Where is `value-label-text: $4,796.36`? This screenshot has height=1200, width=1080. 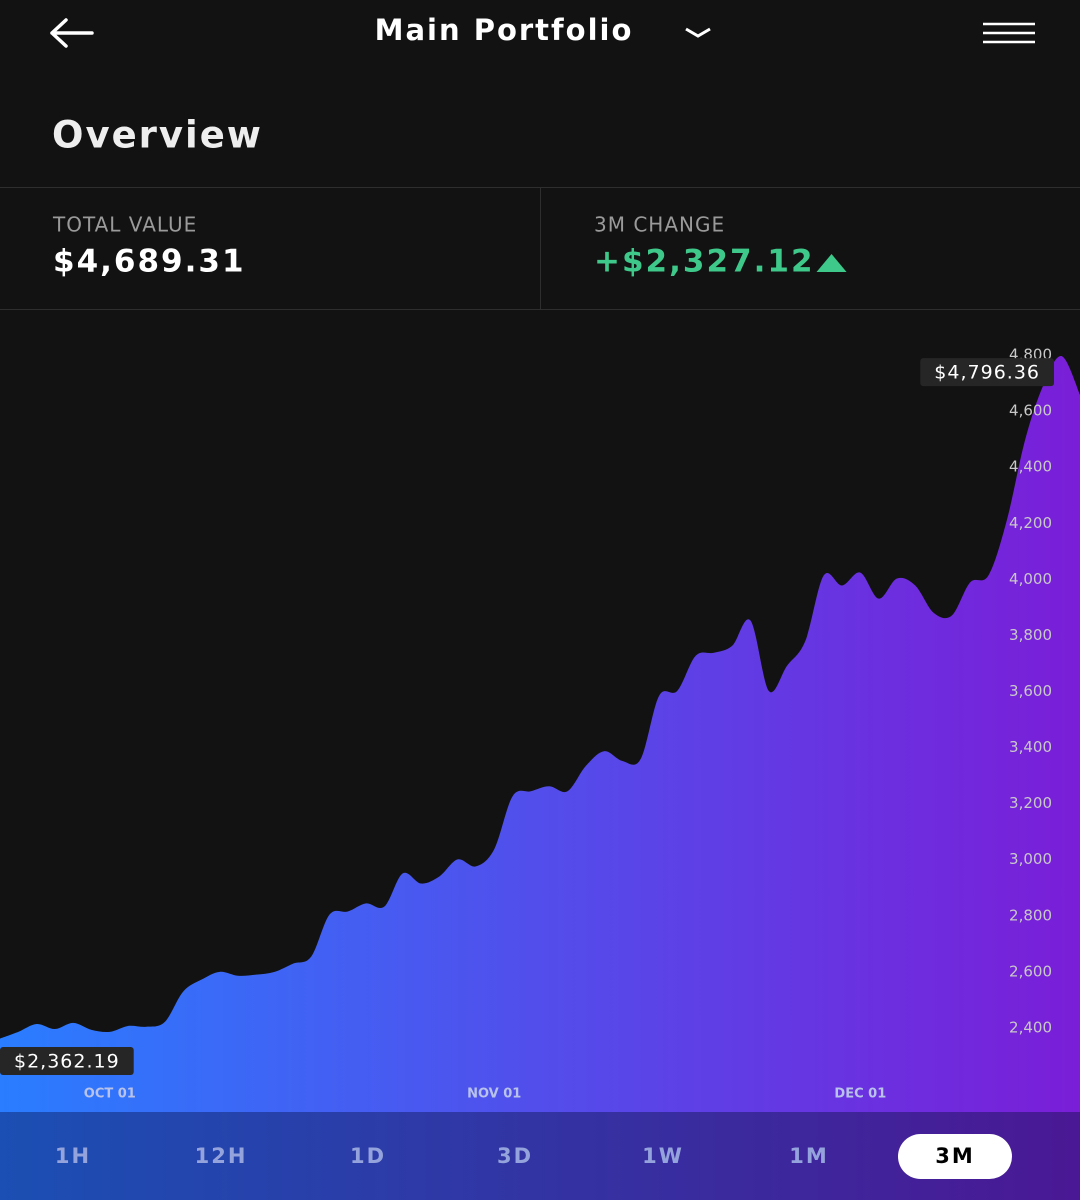
value-label-text: $4,796.36 is located at coordinates (987, 373).